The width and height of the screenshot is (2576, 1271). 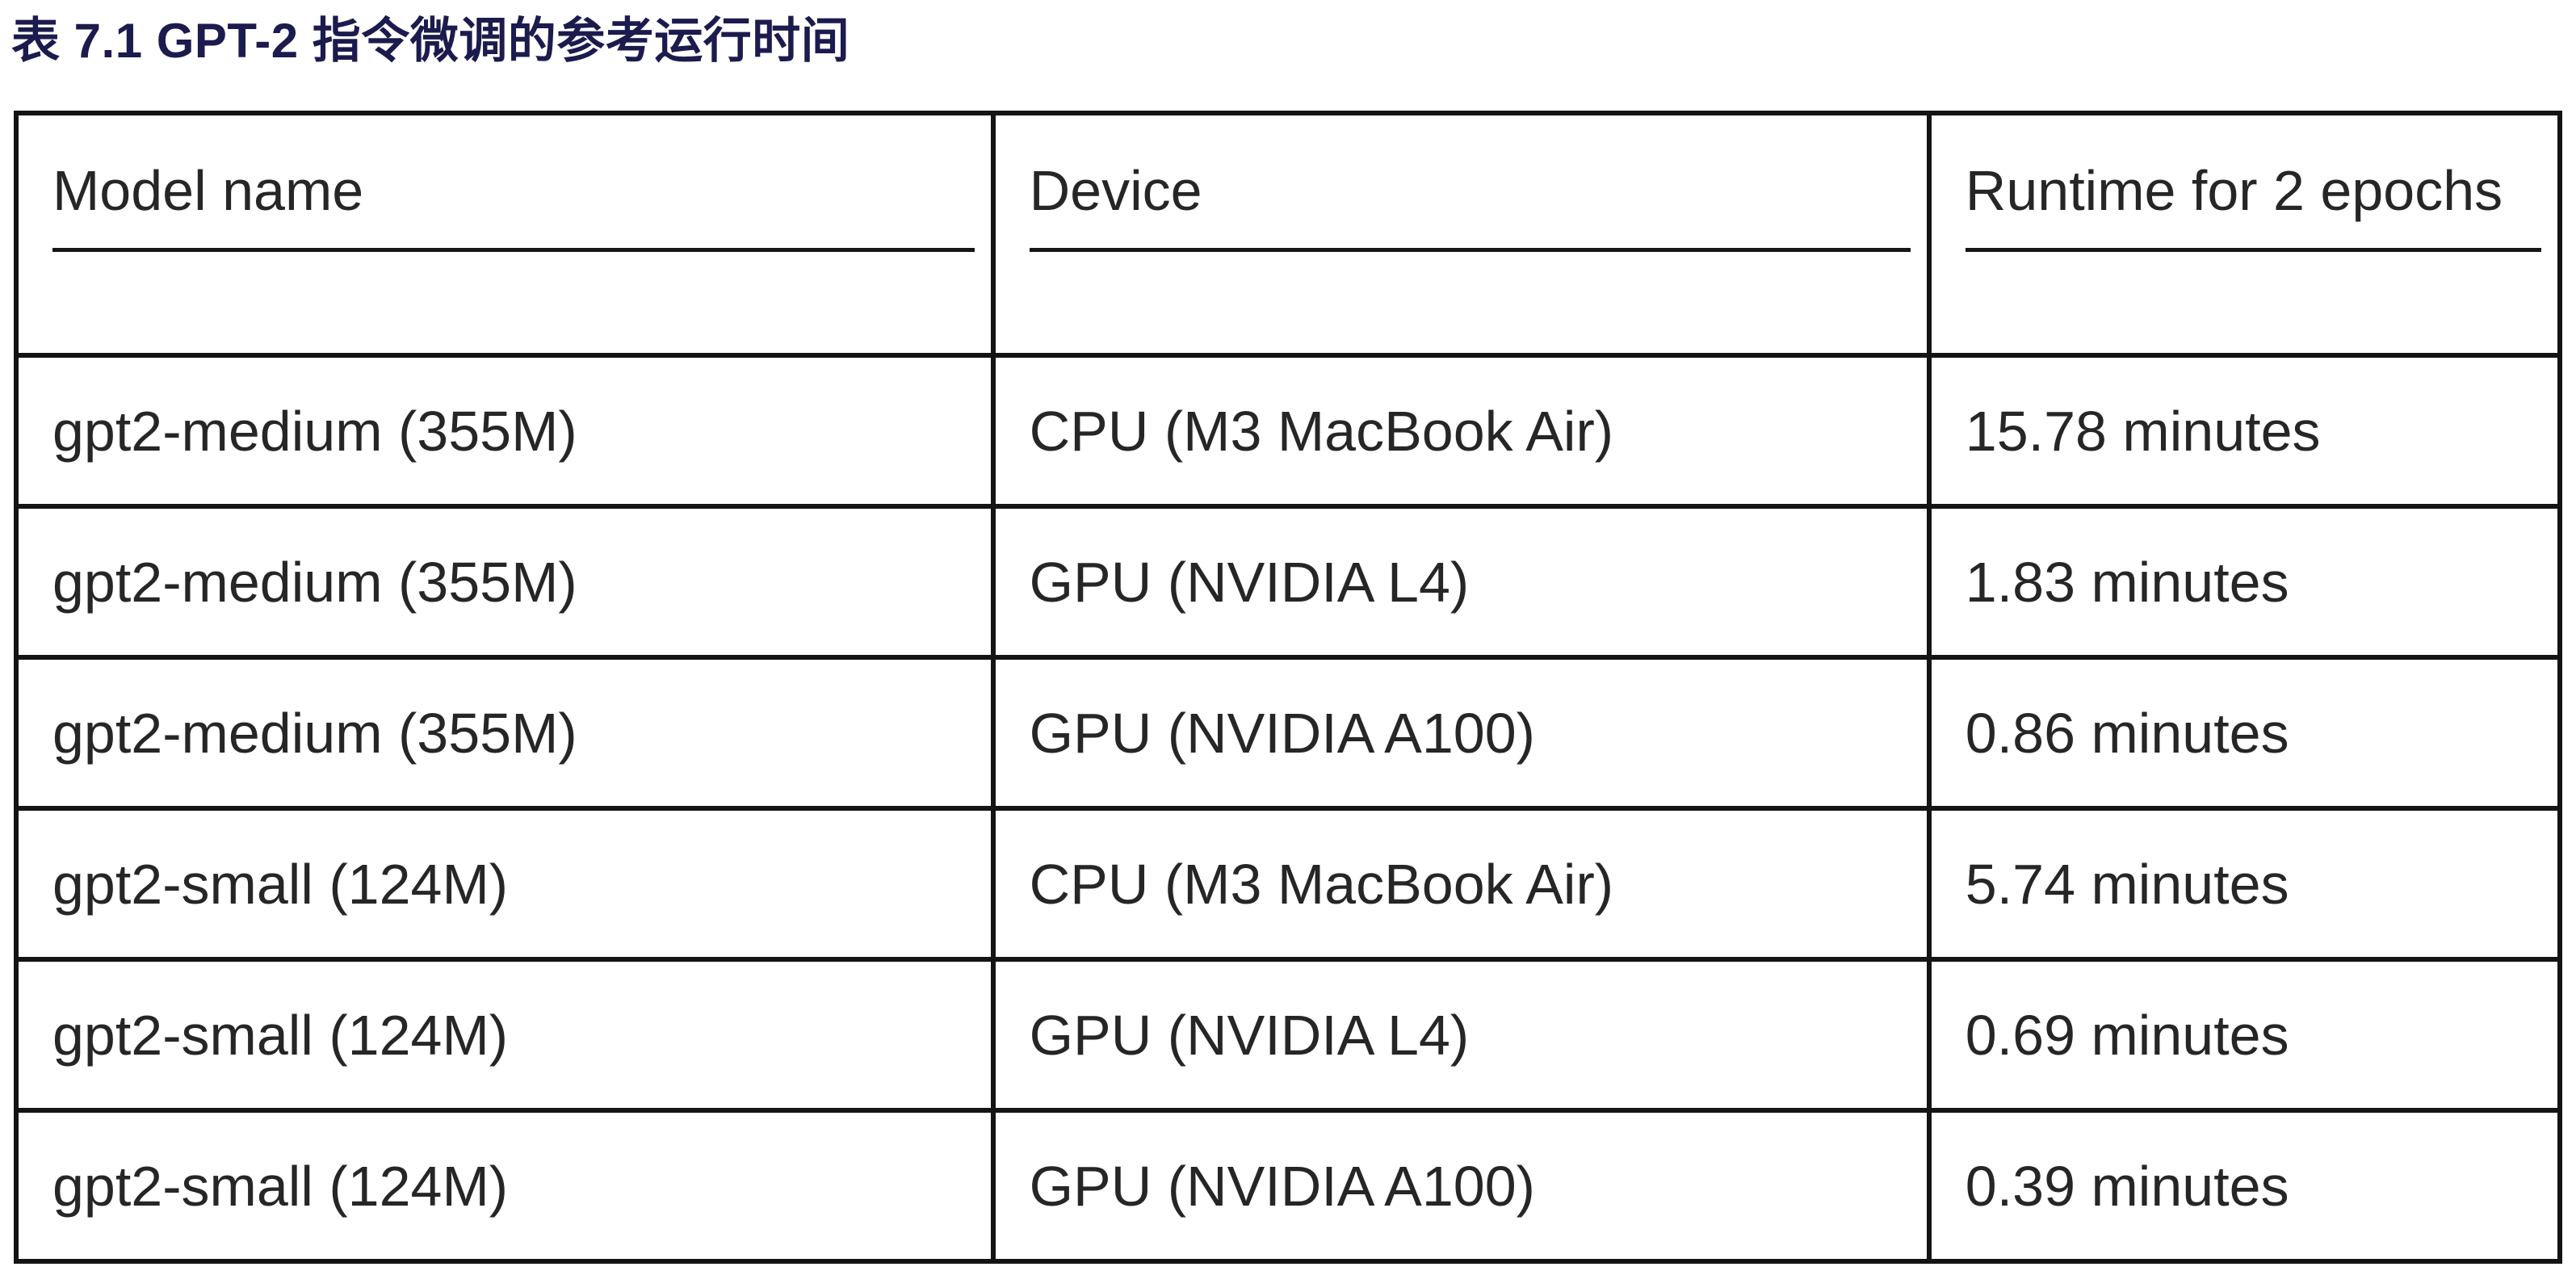 What do you see at coordinates (2244, 884) in the screenshot?
I see `cell-runtime: 5.74 minutes` at bounding box center [2244, 884].